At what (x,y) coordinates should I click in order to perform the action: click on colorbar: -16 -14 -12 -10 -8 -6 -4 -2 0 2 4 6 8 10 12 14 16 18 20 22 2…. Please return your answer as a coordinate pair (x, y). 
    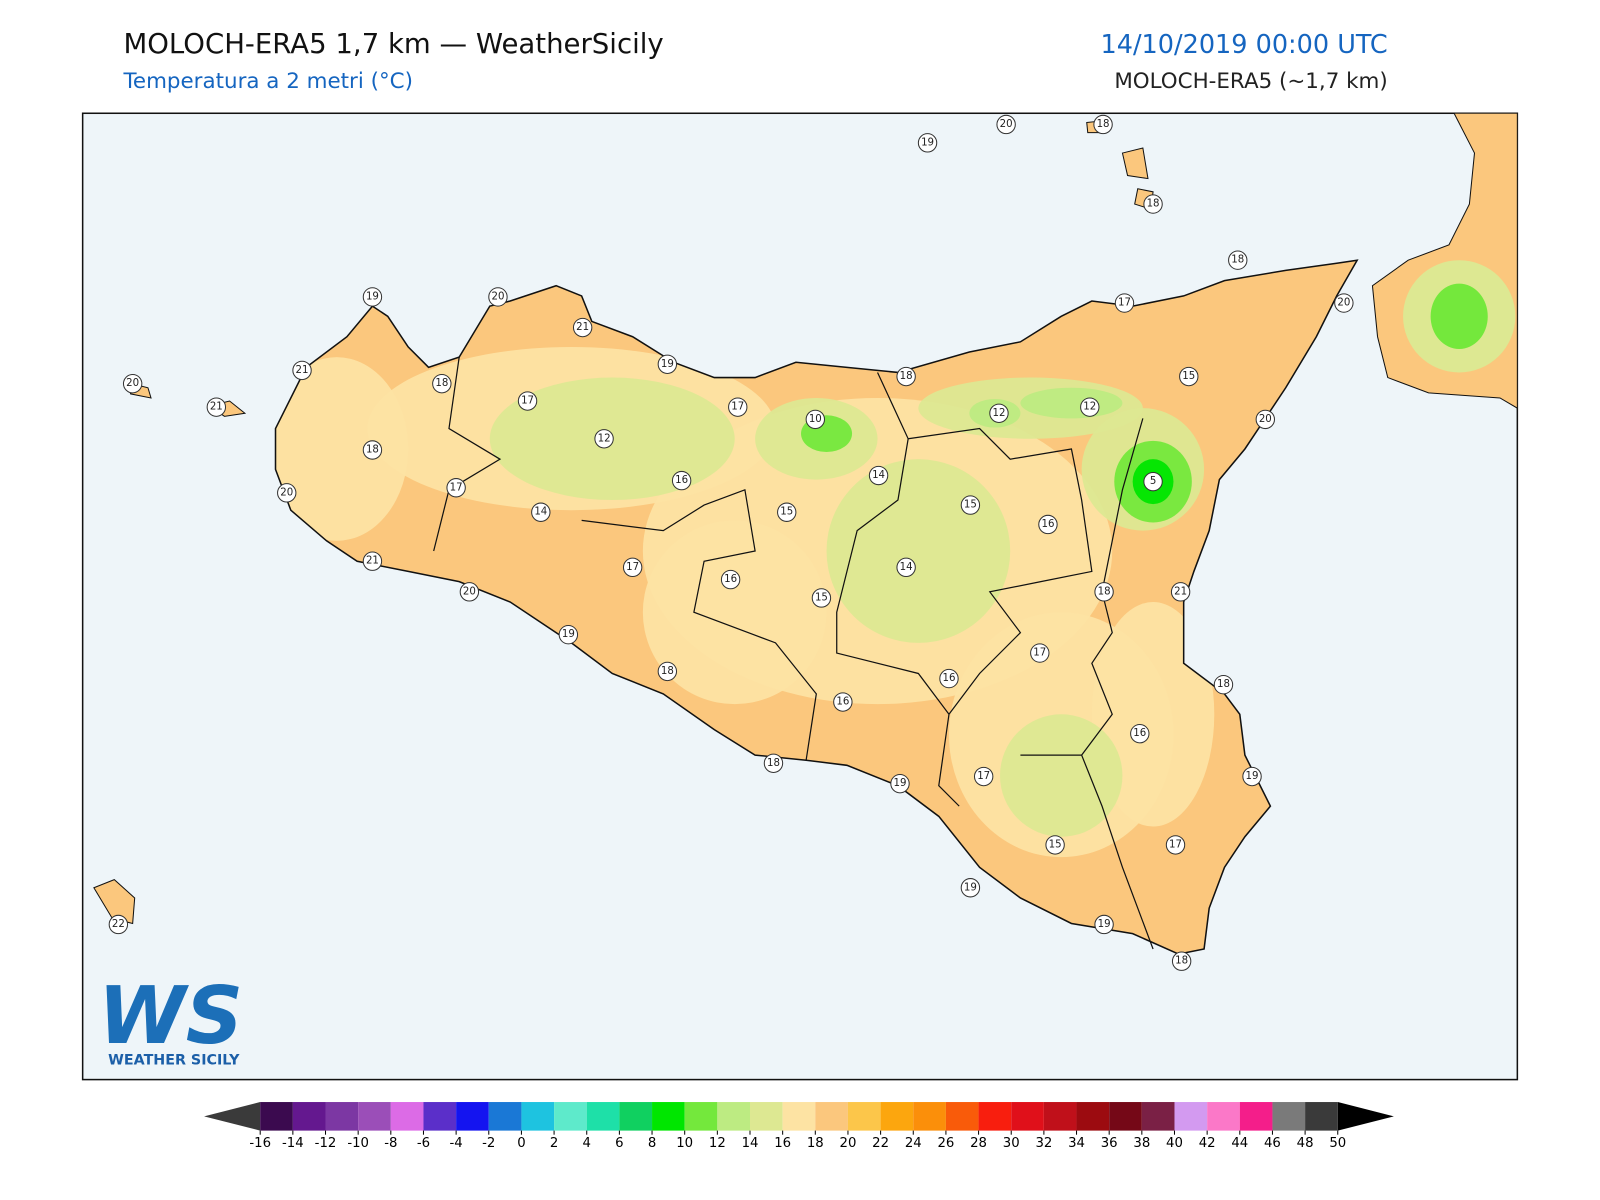
    Looking at the image, I should click on (799, 1126).